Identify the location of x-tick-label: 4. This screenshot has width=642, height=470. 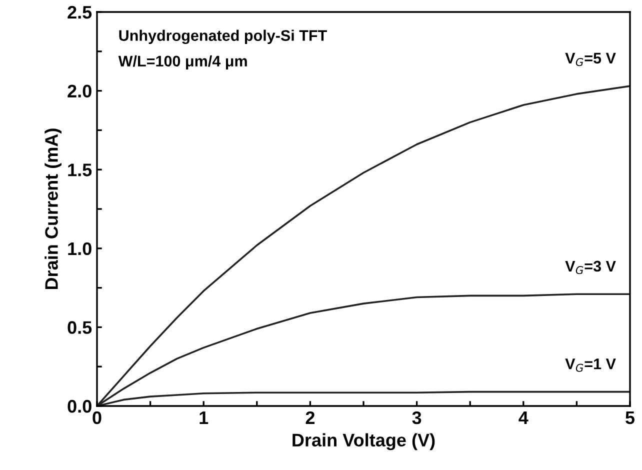
(523, 418).